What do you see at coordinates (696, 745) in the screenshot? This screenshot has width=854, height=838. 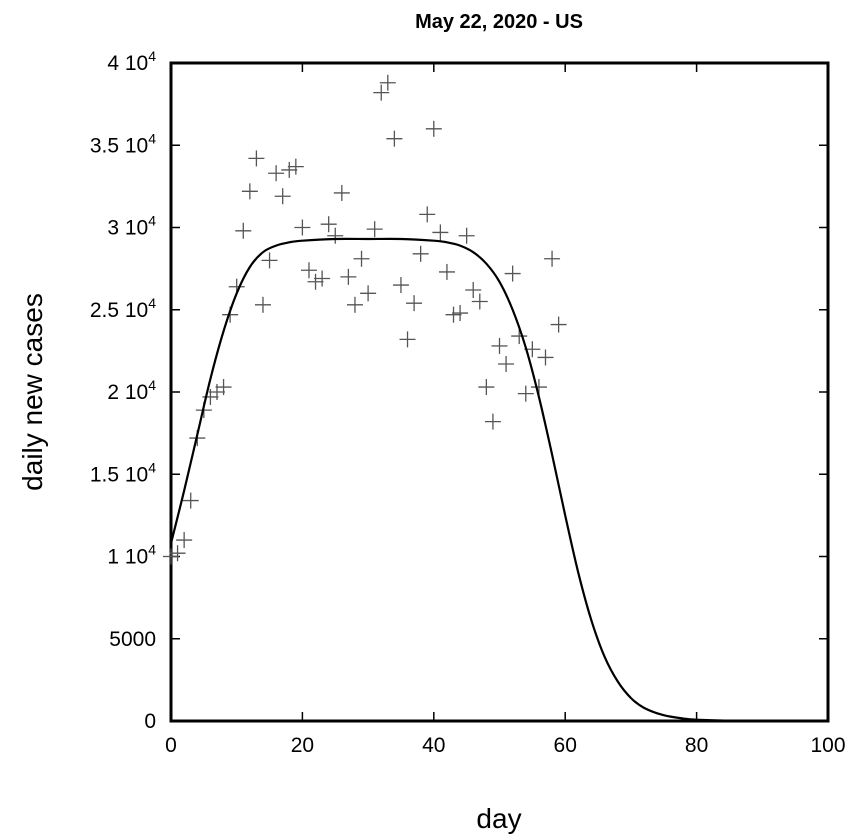 I see `x-tick-label: 80` at bounding box center [696, 745].